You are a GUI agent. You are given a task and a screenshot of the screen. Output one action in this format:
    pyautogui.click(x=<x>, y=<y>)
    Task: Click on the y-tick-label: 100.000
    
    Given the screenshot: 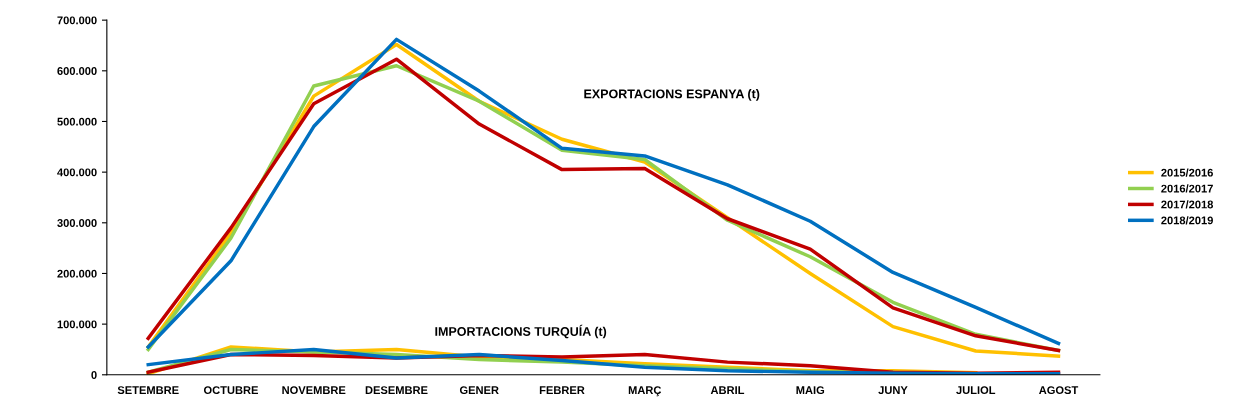 What is the action you would take?
    pyautogui.click(x=77, y=324)
    